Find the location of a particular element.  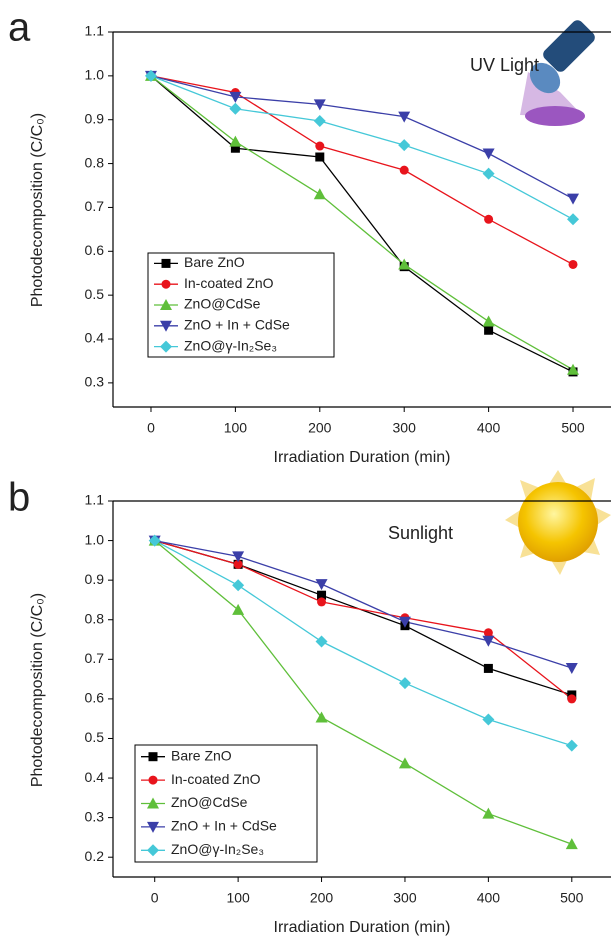

y-tick-label: 0.6 is located at coordinates (95, 250).